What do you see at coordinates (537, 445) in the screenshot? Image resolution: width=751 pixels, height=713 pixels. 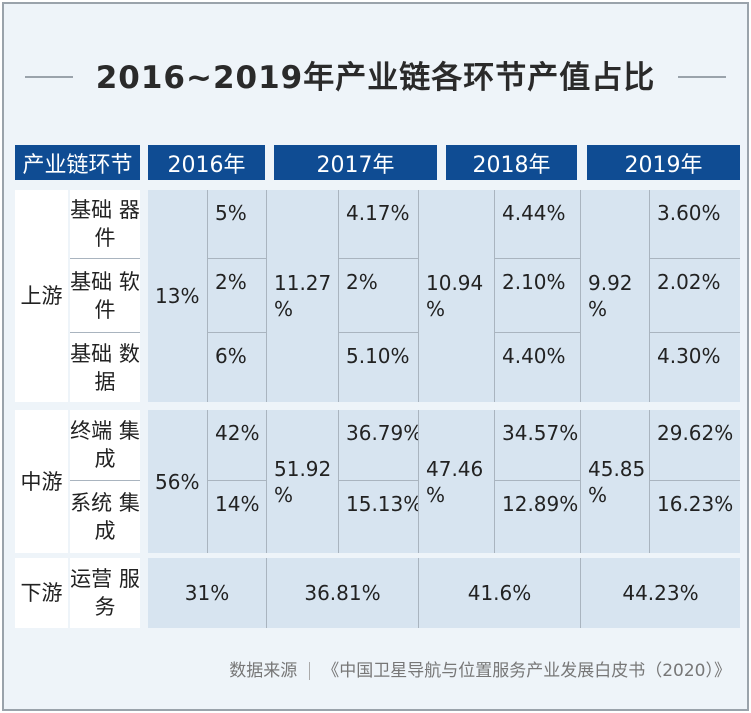 I see `sub-value-cell: 34.57%` at bounding box center [537, 445].